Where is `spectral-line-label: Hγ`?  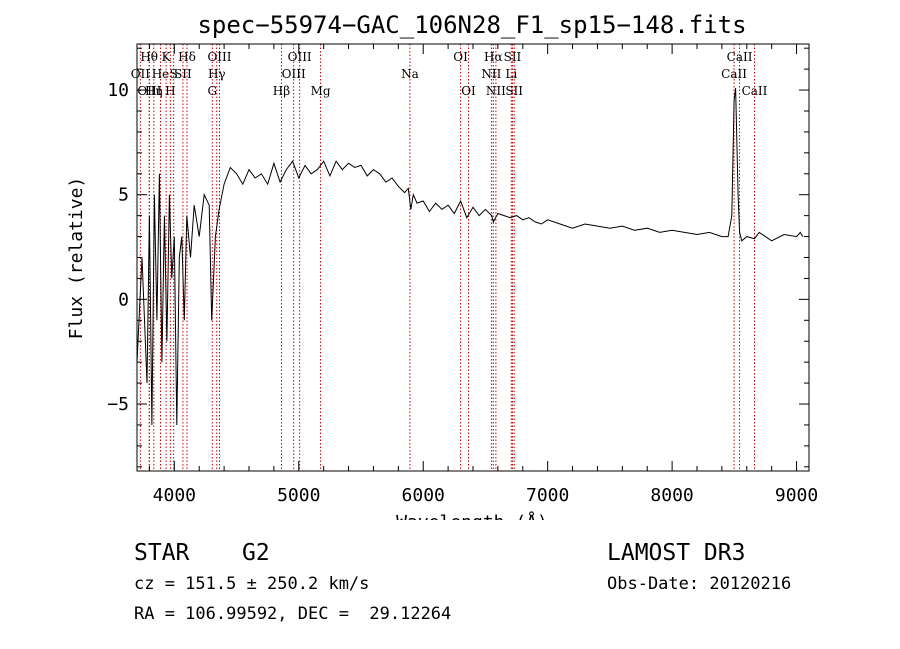 spectral-line-label: Hγ is located at coordinates (217, 74).